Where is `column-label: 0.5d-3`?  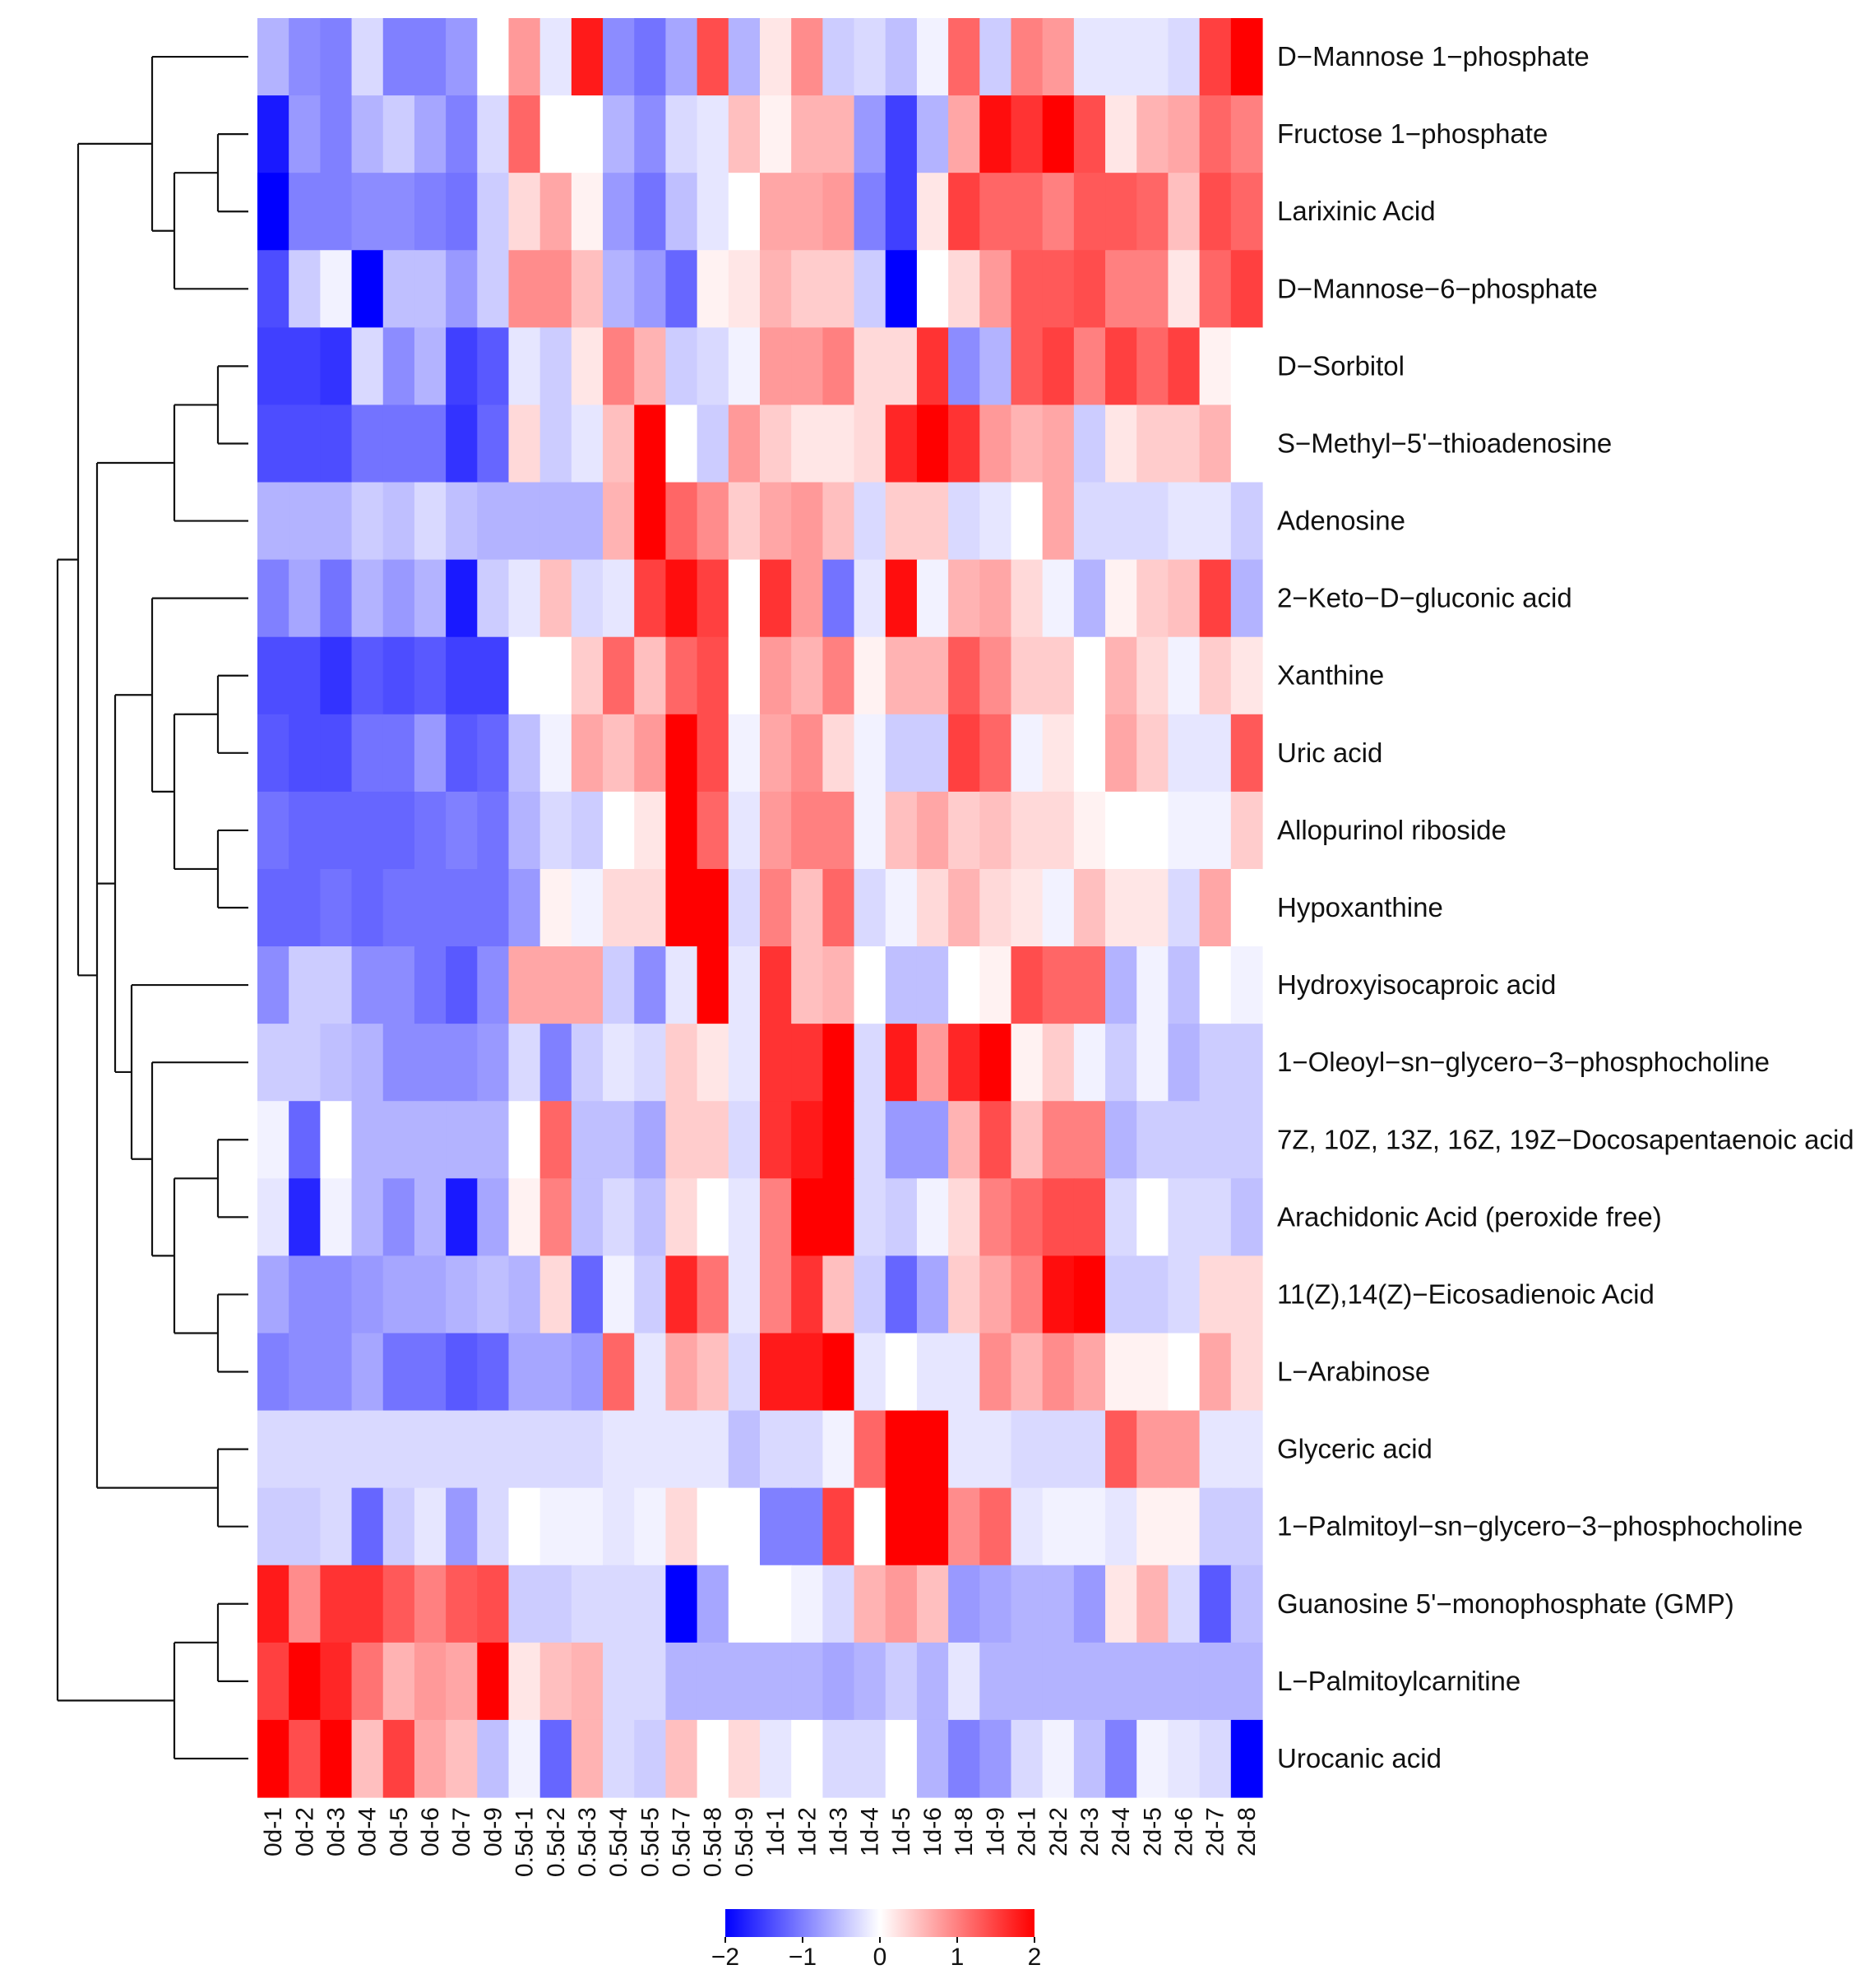
column-label: 0.5d-3 is located at coordinates (587, 1842).